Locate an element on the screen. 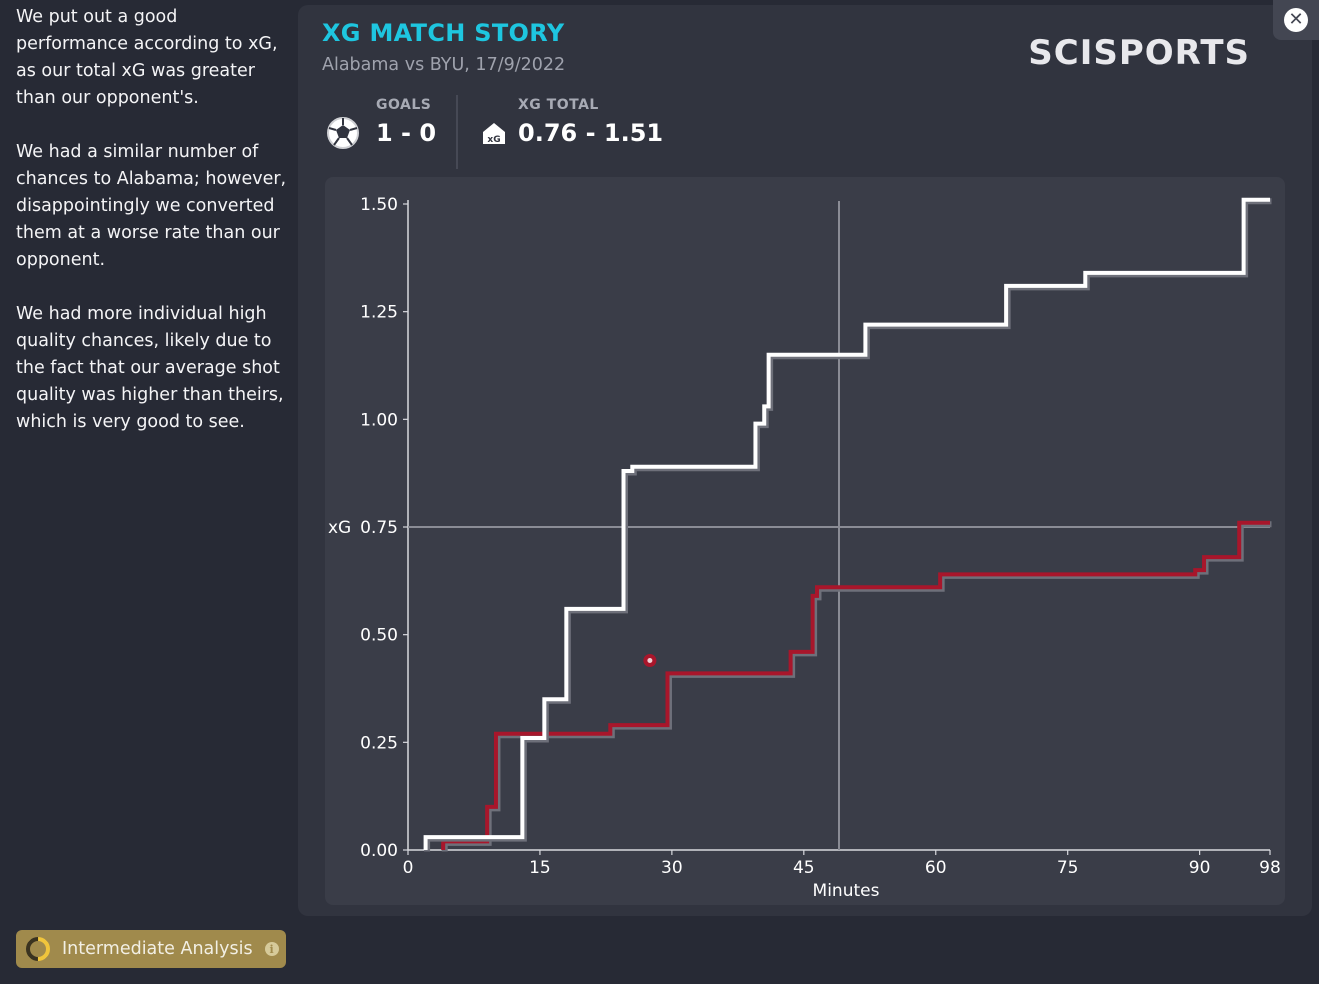  stat-divider is located at coordinates (457, 132).